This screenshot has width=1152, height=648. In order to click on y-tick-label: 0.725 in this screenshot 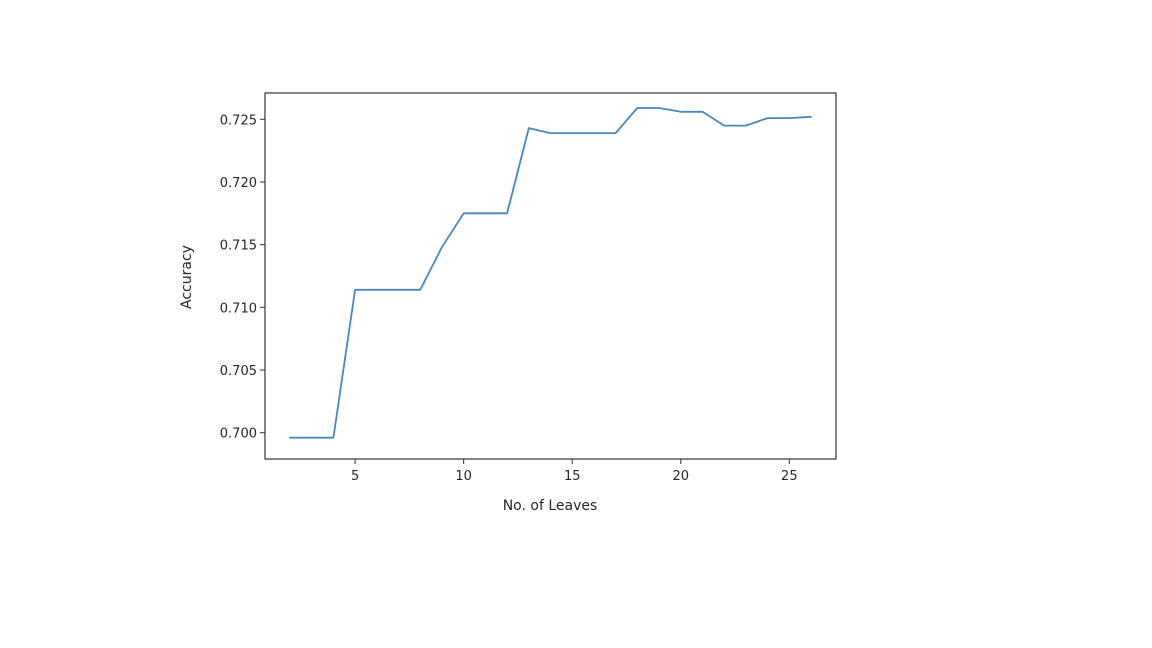, I will do `click(238, 120)`.